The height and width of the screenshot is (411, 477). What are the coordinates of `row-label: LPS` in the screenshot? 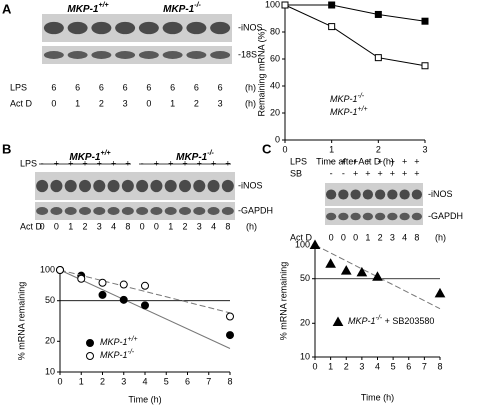 It's located at (28, 163).